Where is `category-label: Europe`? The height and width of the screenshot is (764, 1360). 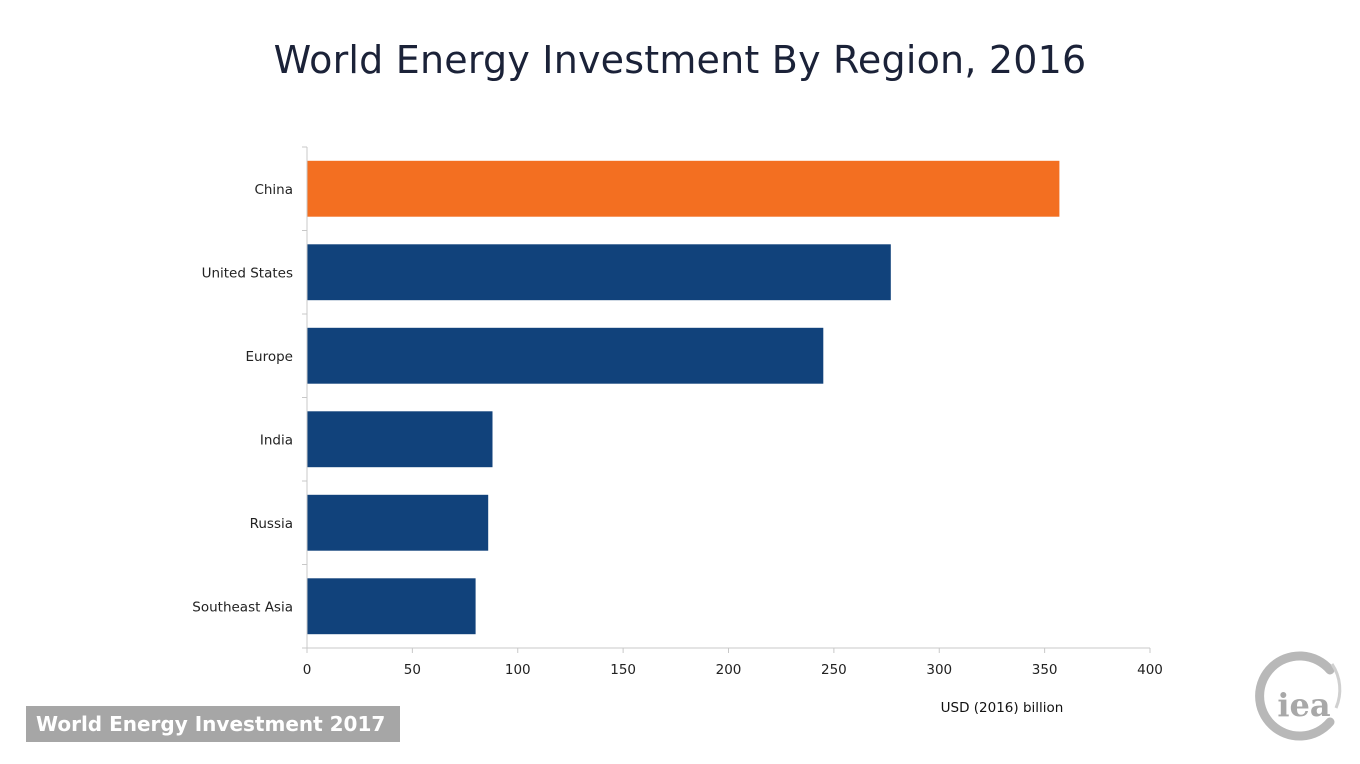 category-label: Europe is located at coordinates (269, 357).